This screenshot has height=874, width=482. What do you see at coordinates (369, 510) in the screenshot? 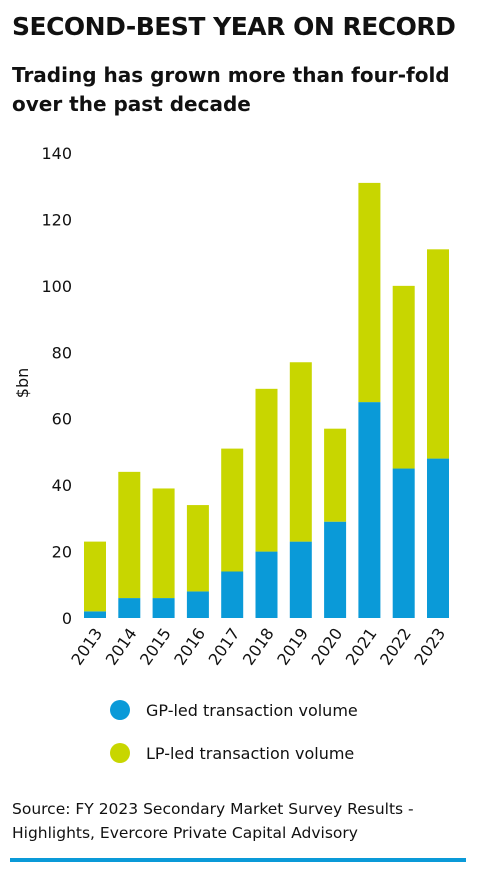
I see `bar-gp-2021` at bounding box center [369, 510].